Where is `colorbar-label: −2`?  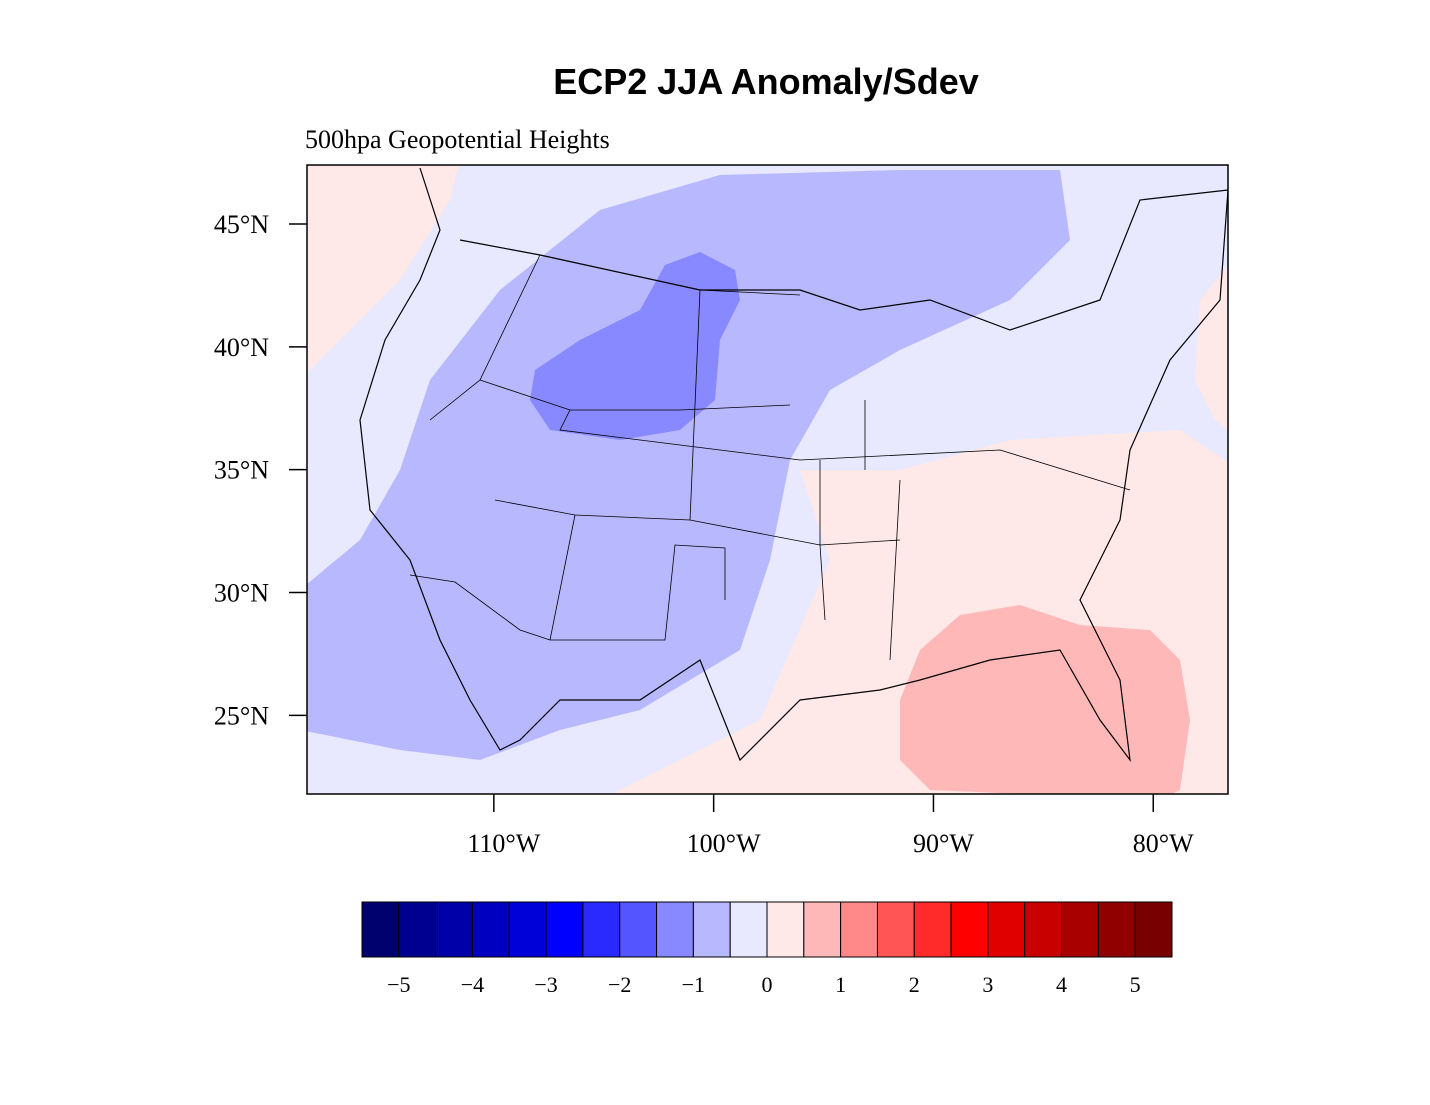 colorbar-label: −2 is located at coordinates (619, 984).